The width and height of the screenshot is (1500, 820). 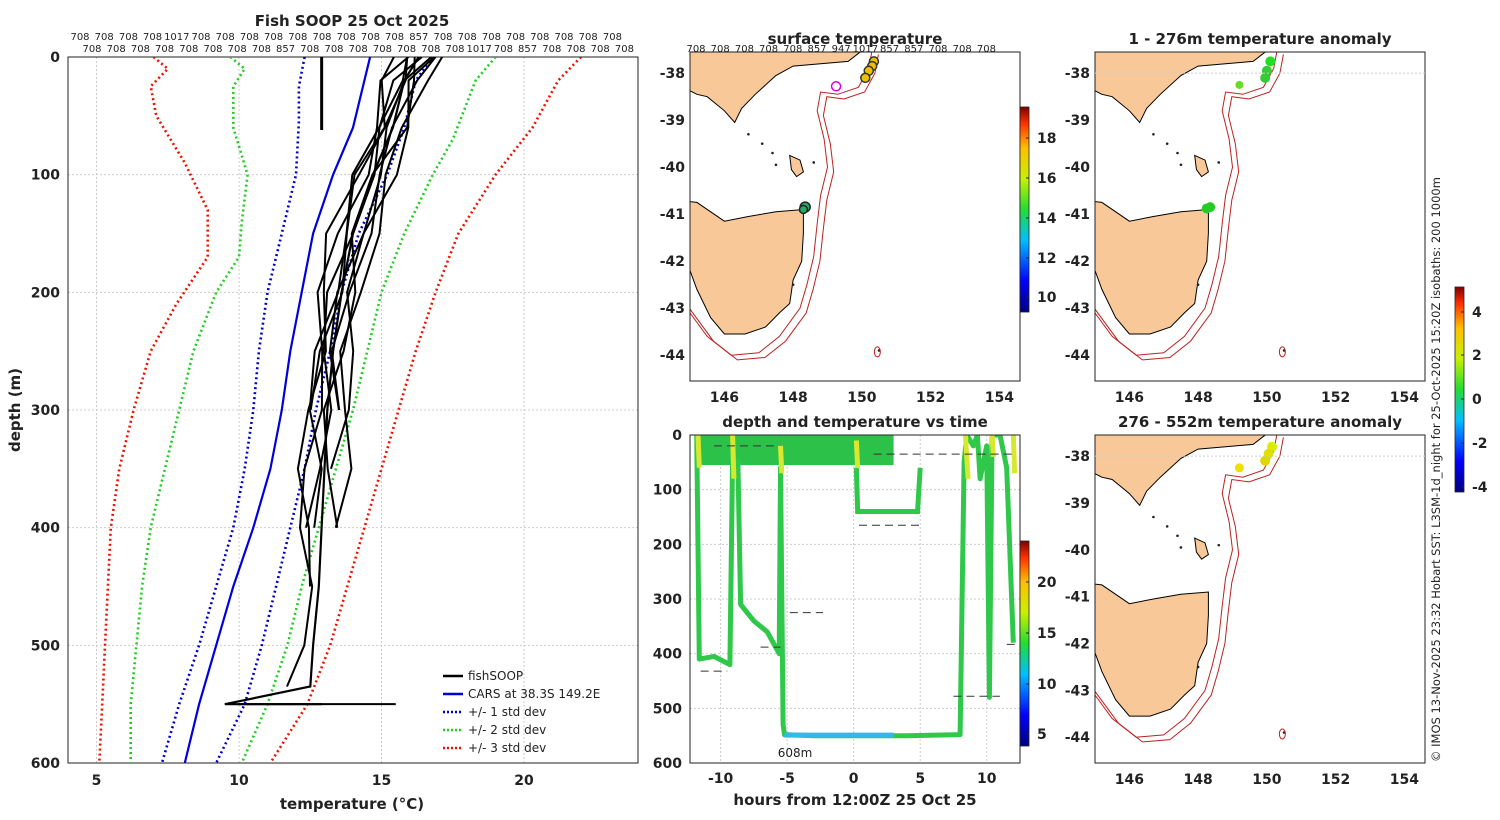 I want to click on ts-xtick: 10, so click(x=987, y=779).